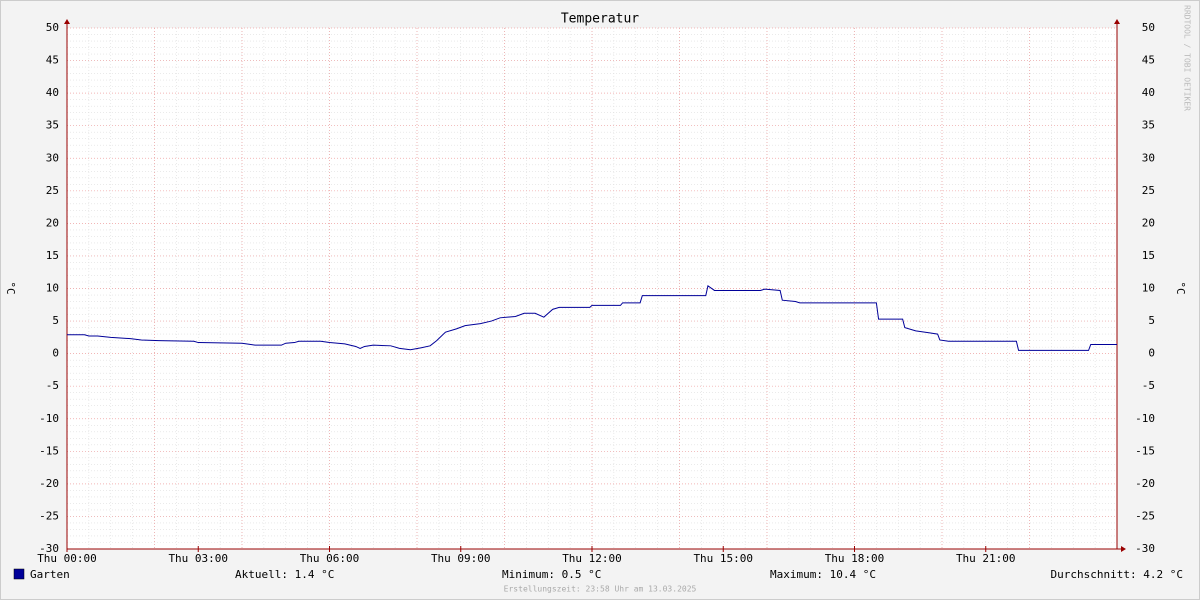  What do you see at coordinates (1148, 385) in the screenshot?
I see `y2-tick-label: -5` at bounding box center [1148, 385].